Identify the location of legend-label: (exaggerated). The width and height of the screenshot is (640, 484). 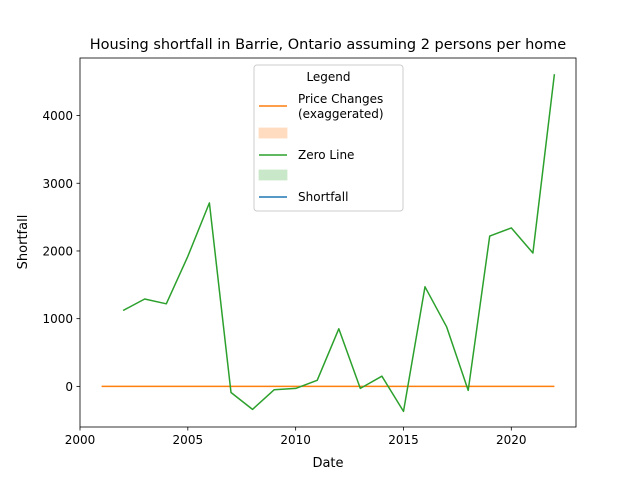
(341, 114).